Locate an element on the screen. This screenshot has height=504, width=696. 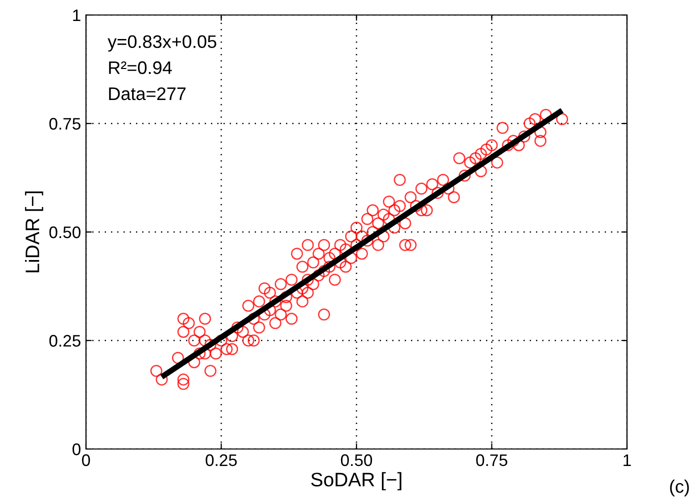
text: (c) is located at coordinates (679, 488).